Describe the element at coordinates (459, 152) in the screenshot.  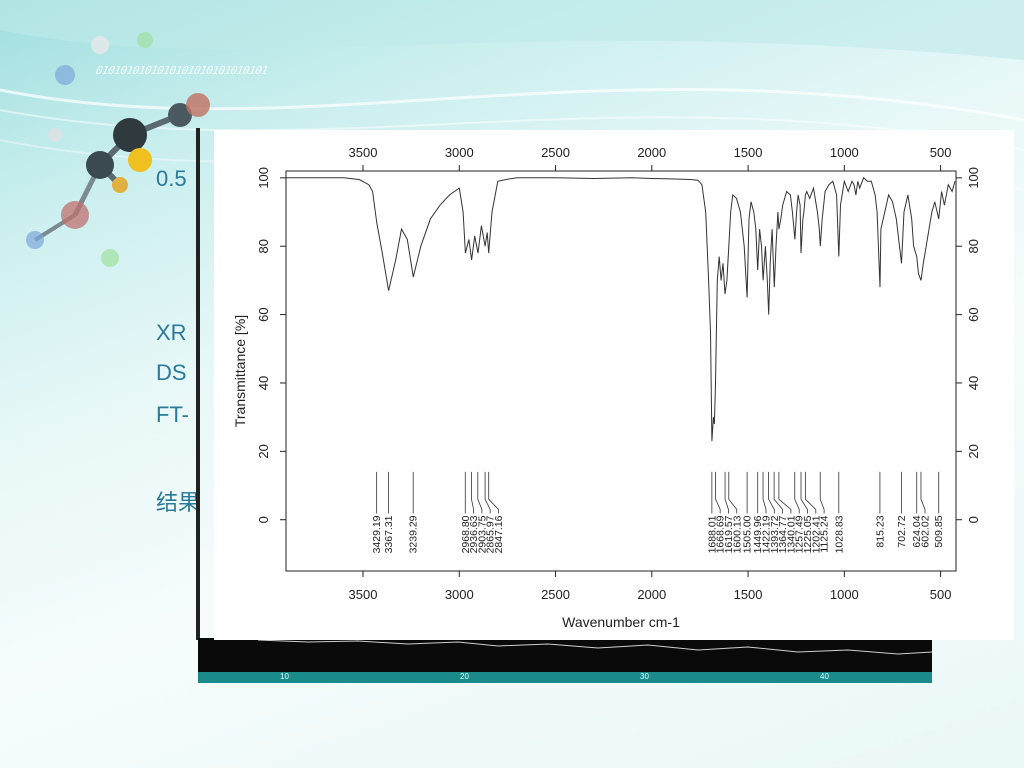
I see `x-tick-label-top: 3000` at that location.